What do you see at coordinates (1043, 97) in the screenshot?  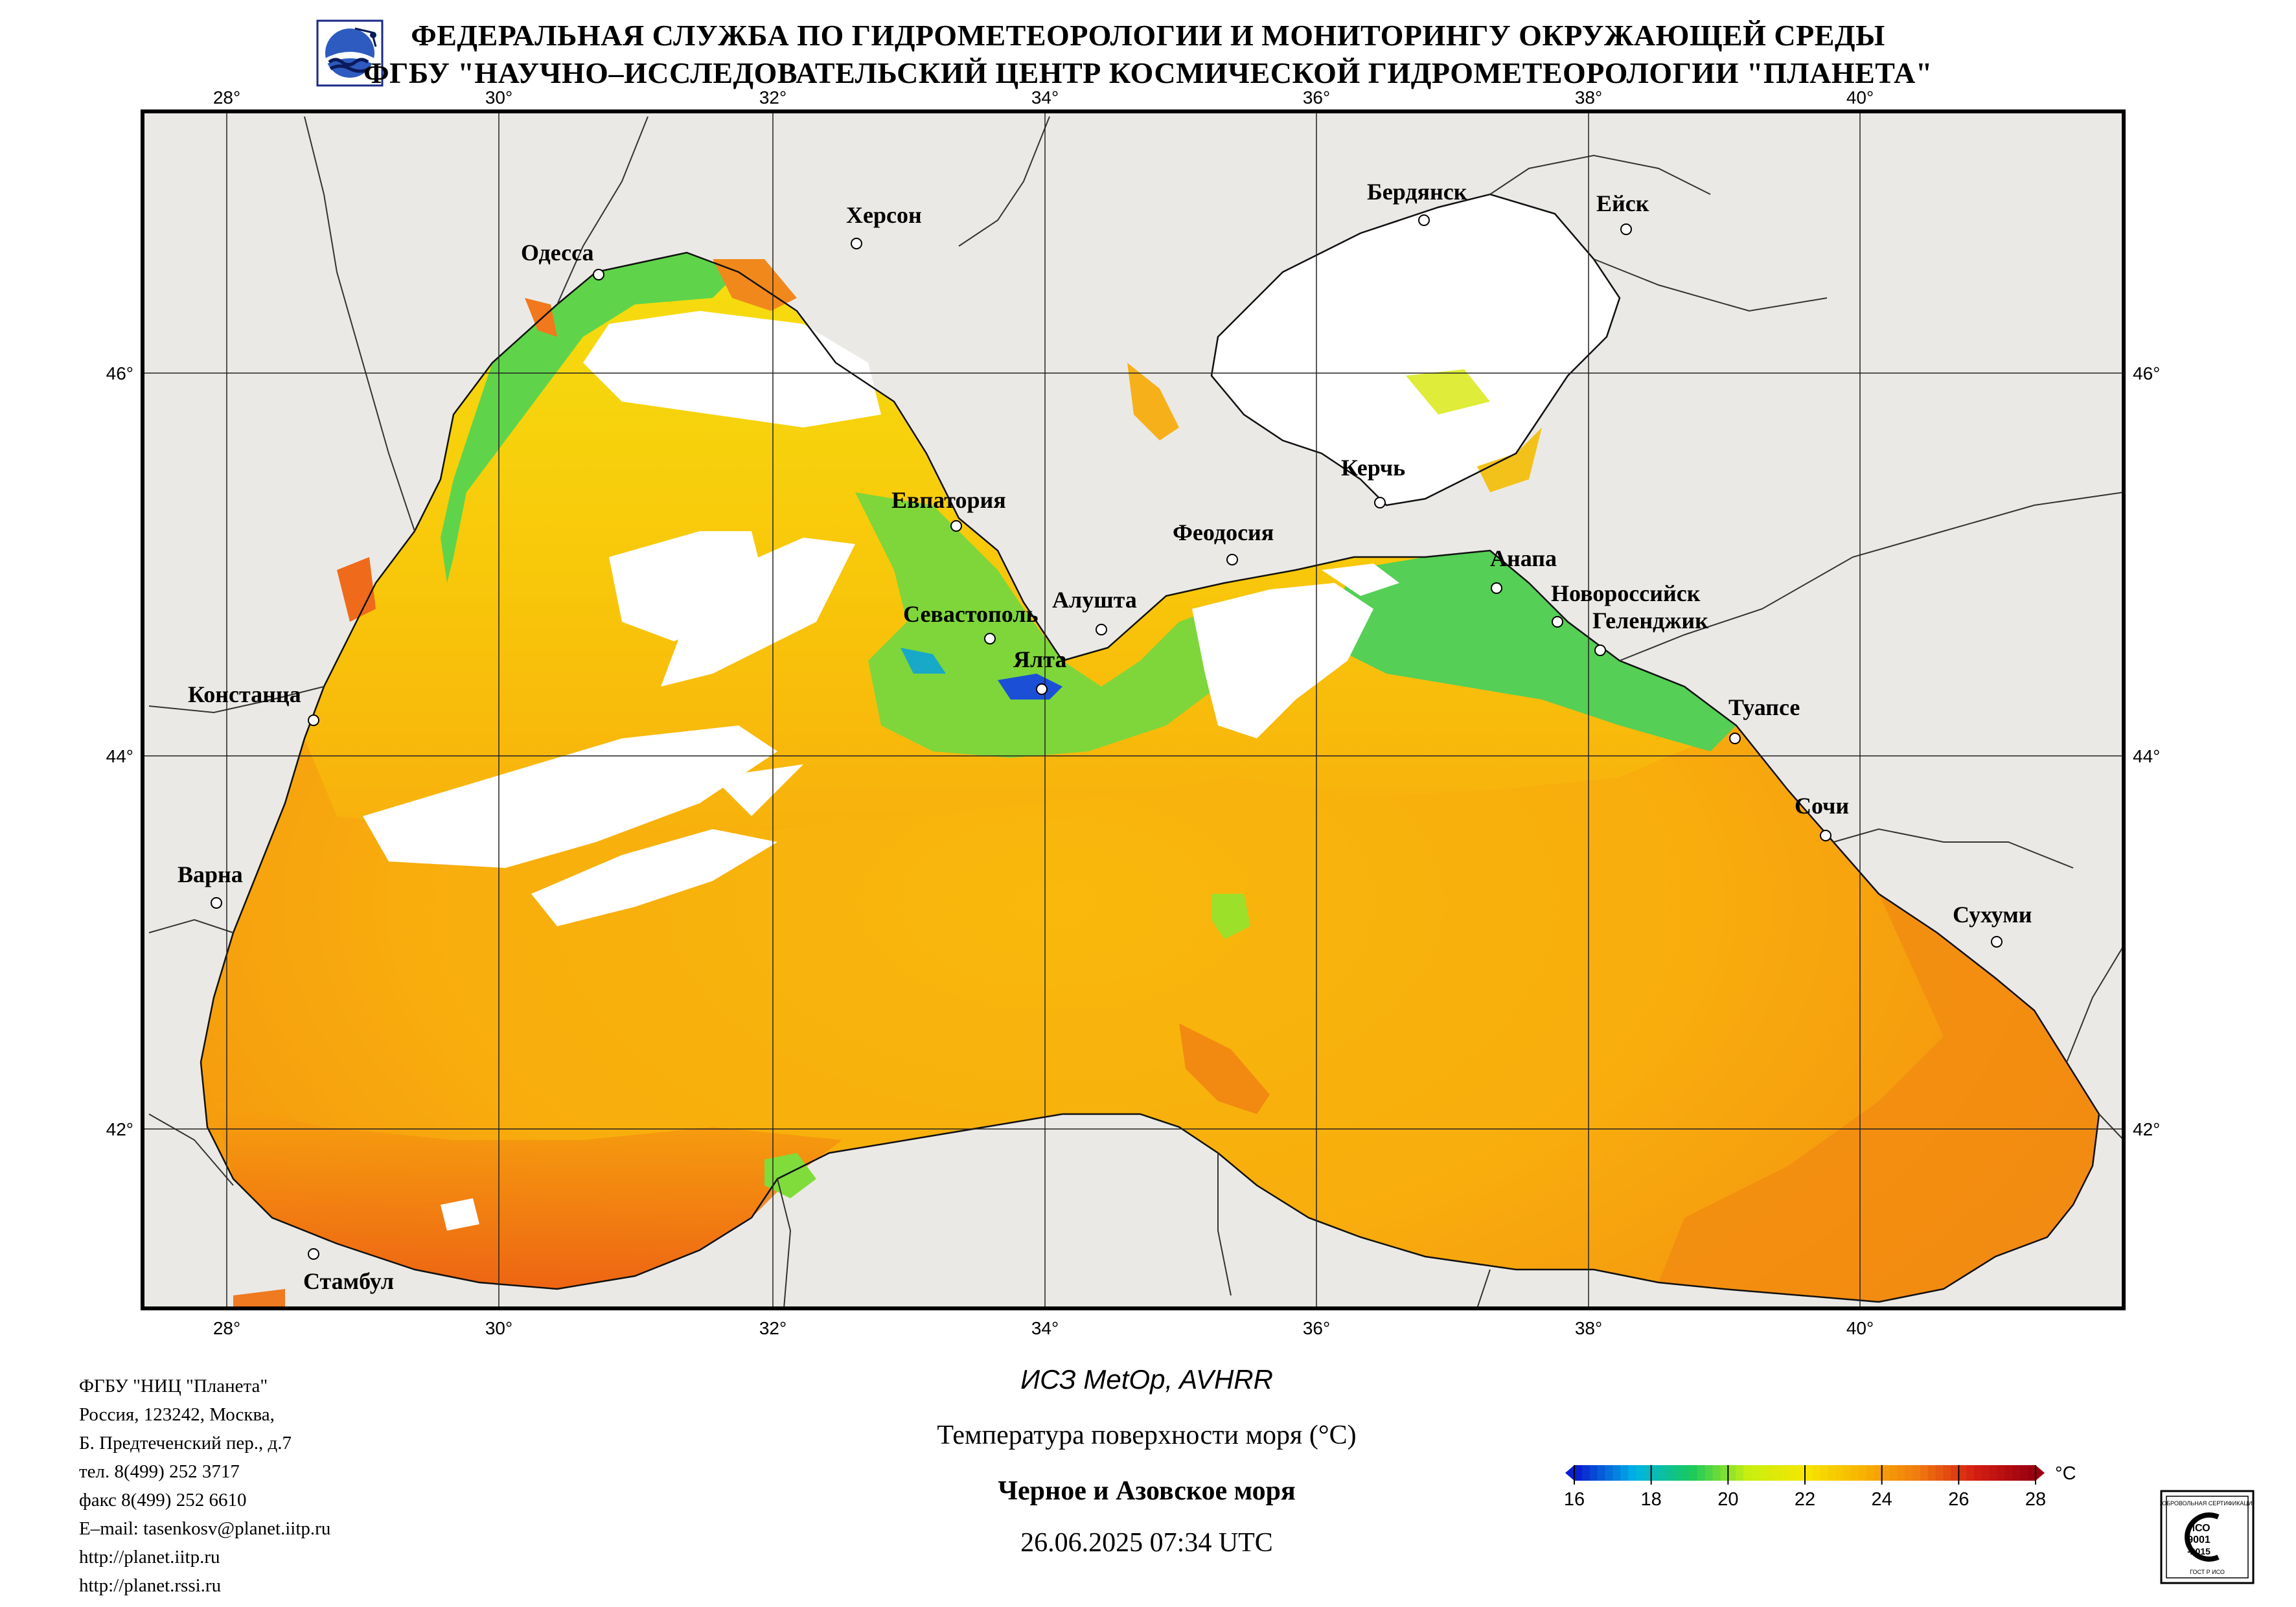 I see `lon-labels-top: 28° 30° 32° 34° 36° 38° 40°` at bounding box center [1043, 97].